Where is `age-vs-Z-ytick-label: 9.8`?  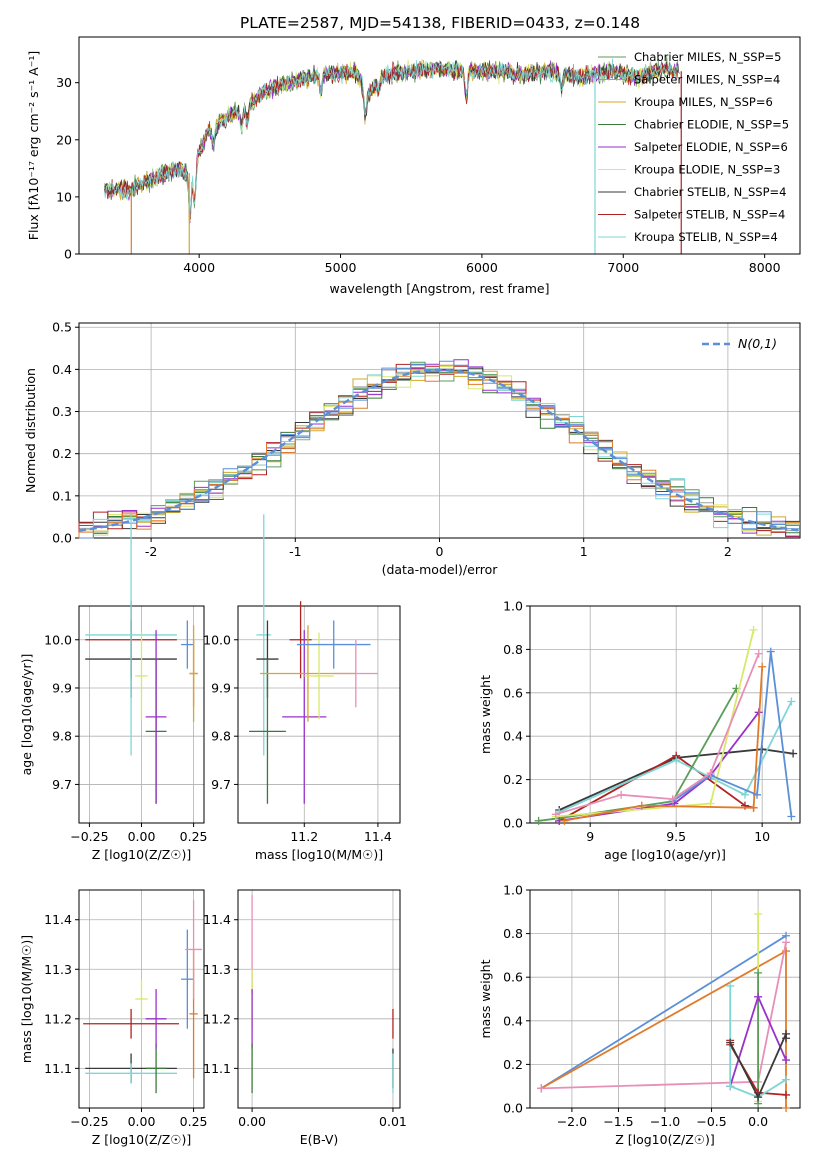 age-vs-Z-ytick-label: 9.8 is located at coordinates (62, 736).